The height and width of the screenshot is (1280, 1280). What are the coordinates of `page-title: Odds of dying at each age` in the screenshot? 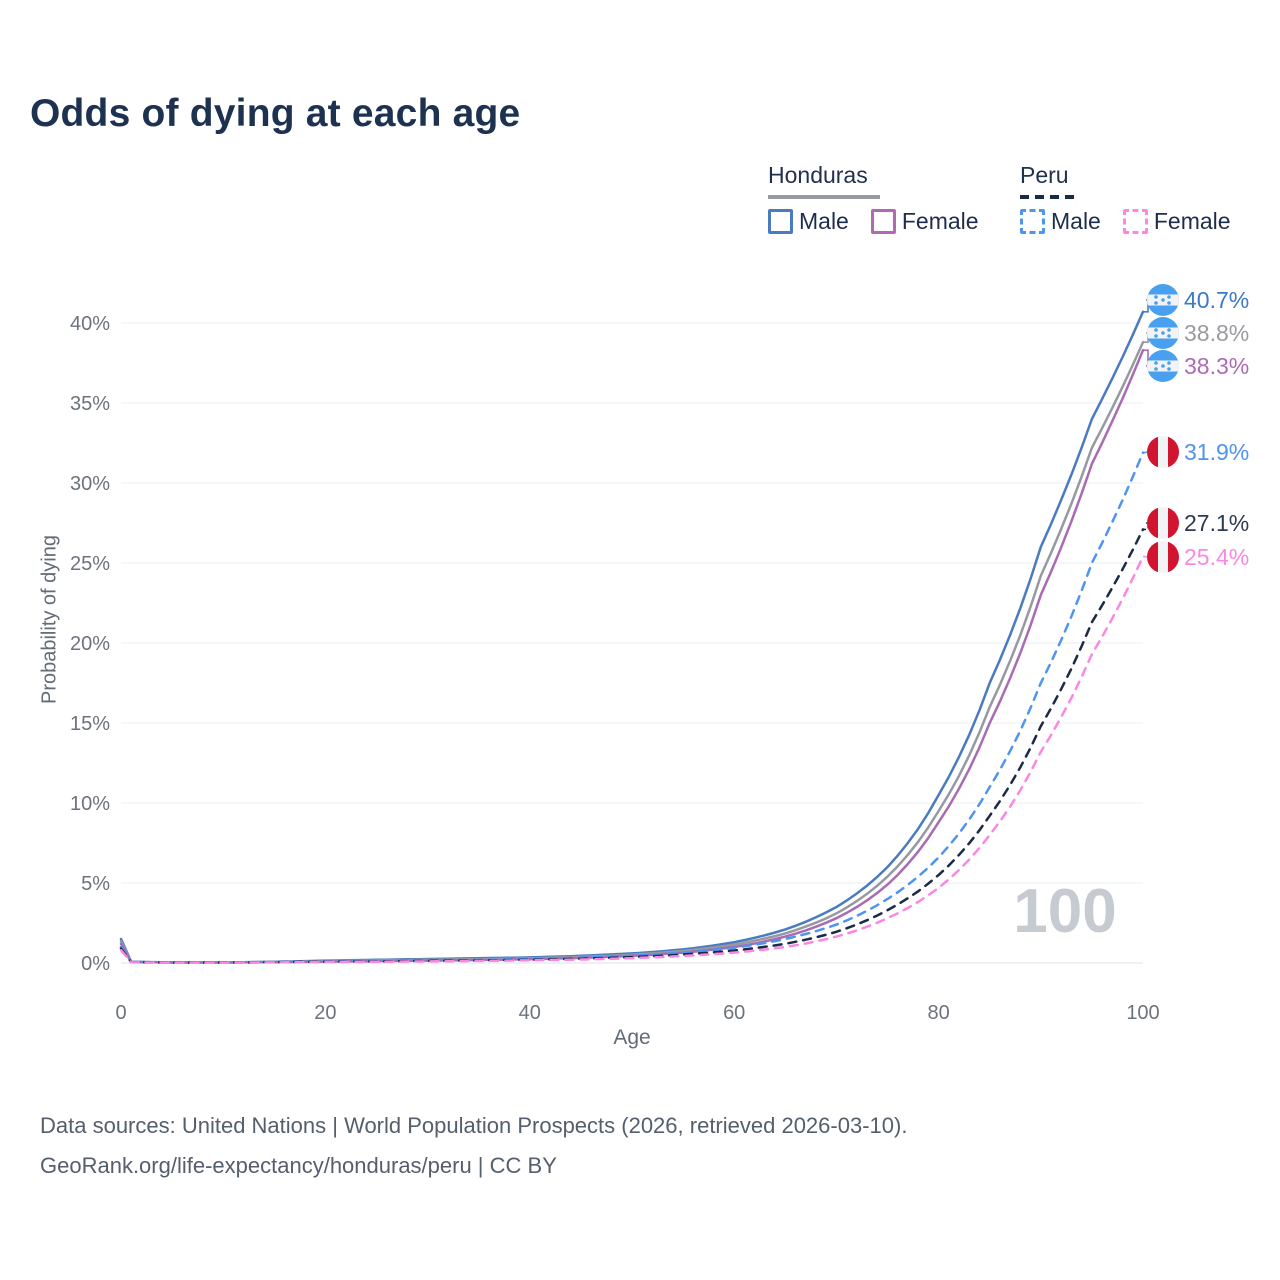 It's located at (275, 113).